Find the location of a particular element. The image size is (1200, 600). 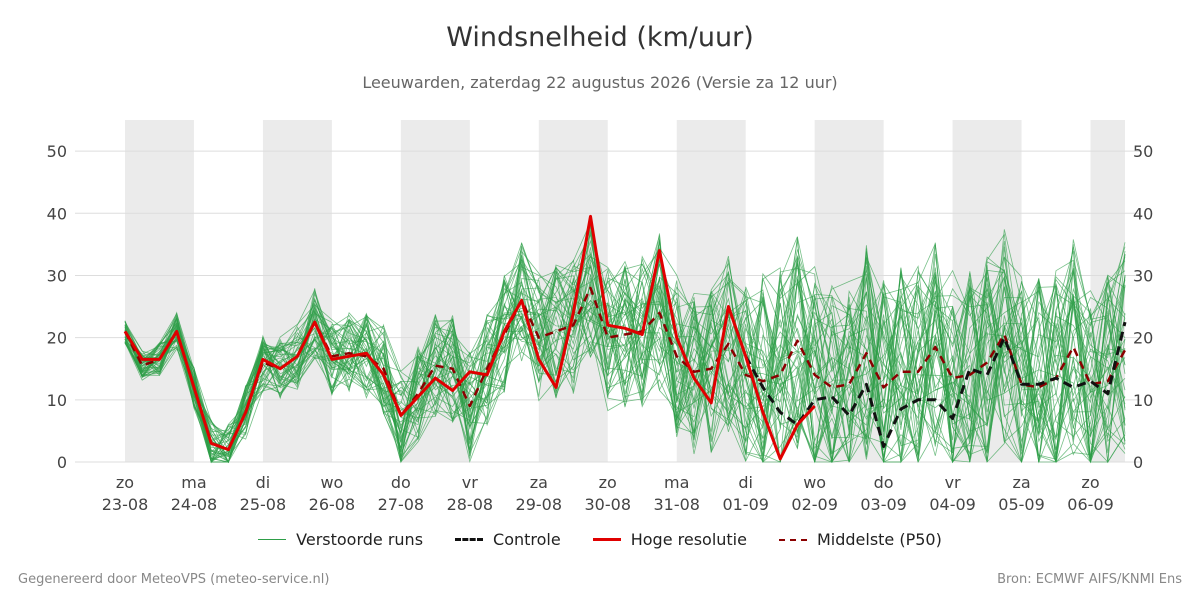

x-tick-date: 24-08 is located at coordinates (194, 504).